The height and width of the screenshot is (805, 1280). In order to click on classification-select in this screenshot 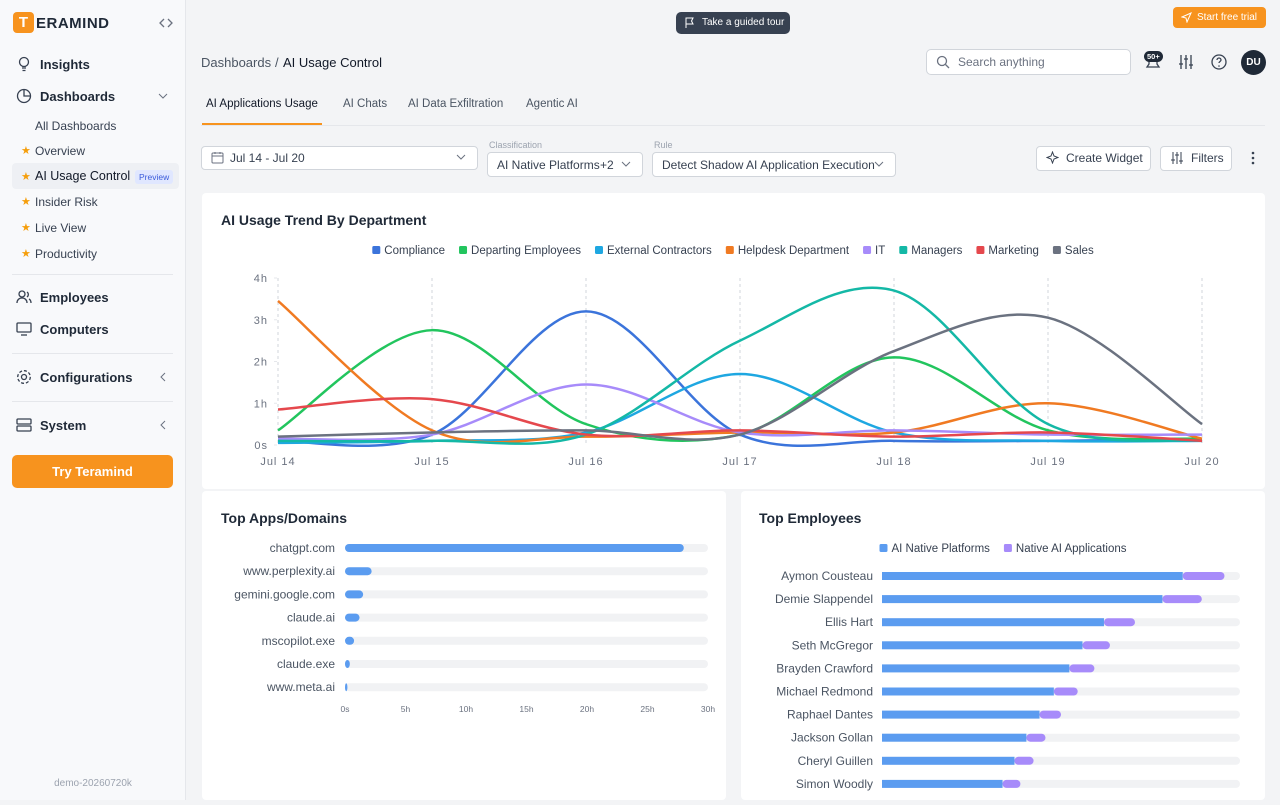, I will do `click(565, 164)`.